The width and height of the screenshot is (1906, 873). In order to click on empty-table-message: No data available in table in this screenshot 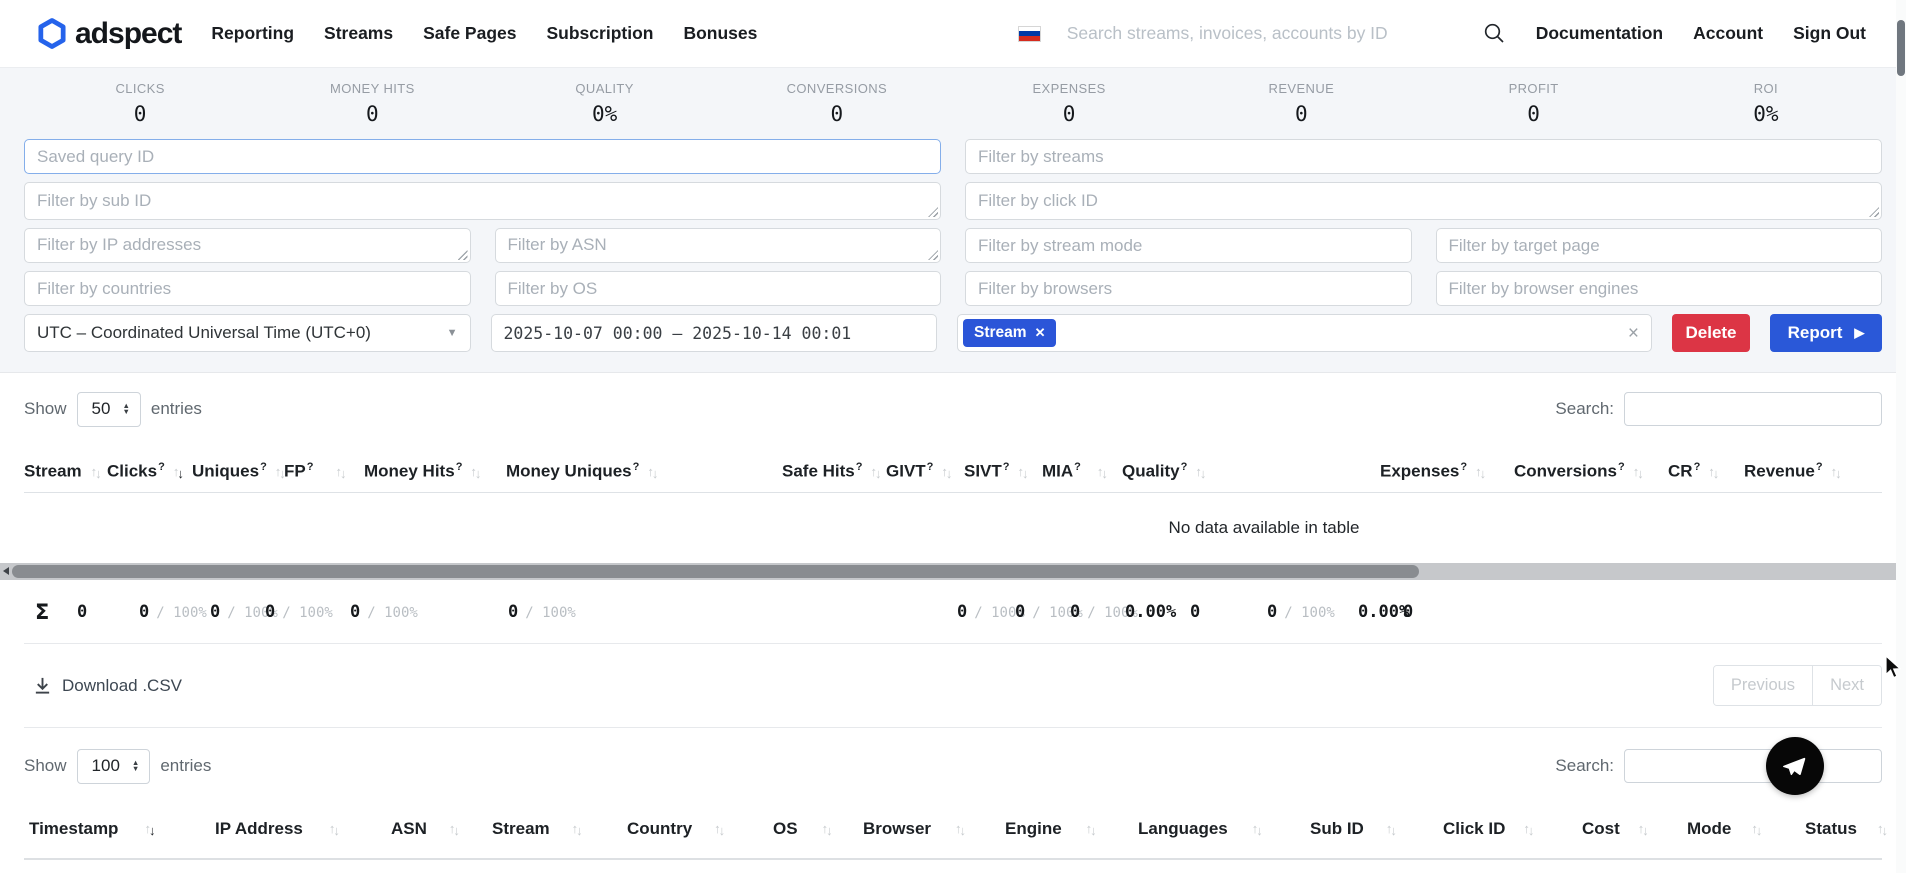, I will do `click(1264, 527)`.